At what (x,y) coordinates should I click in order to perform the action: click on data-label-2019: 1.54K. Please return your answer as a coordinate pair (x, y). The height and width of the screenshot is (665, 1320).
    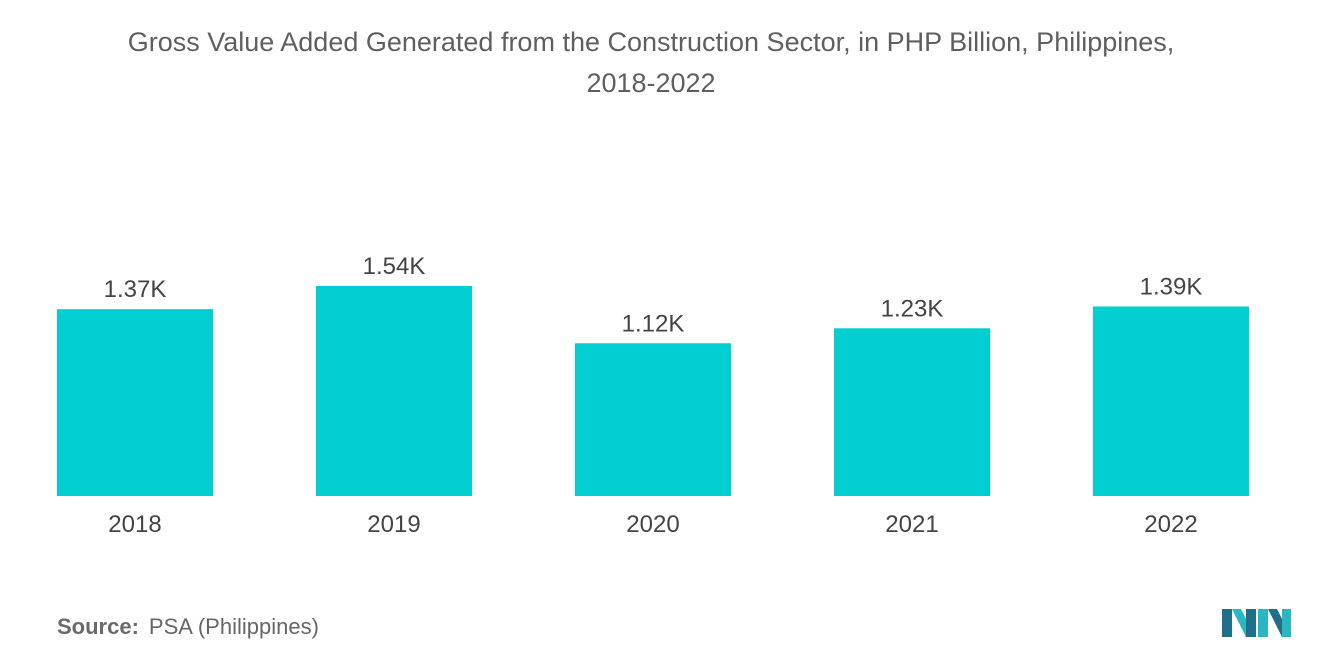
    Looking at the image, I should click on (394, 266).